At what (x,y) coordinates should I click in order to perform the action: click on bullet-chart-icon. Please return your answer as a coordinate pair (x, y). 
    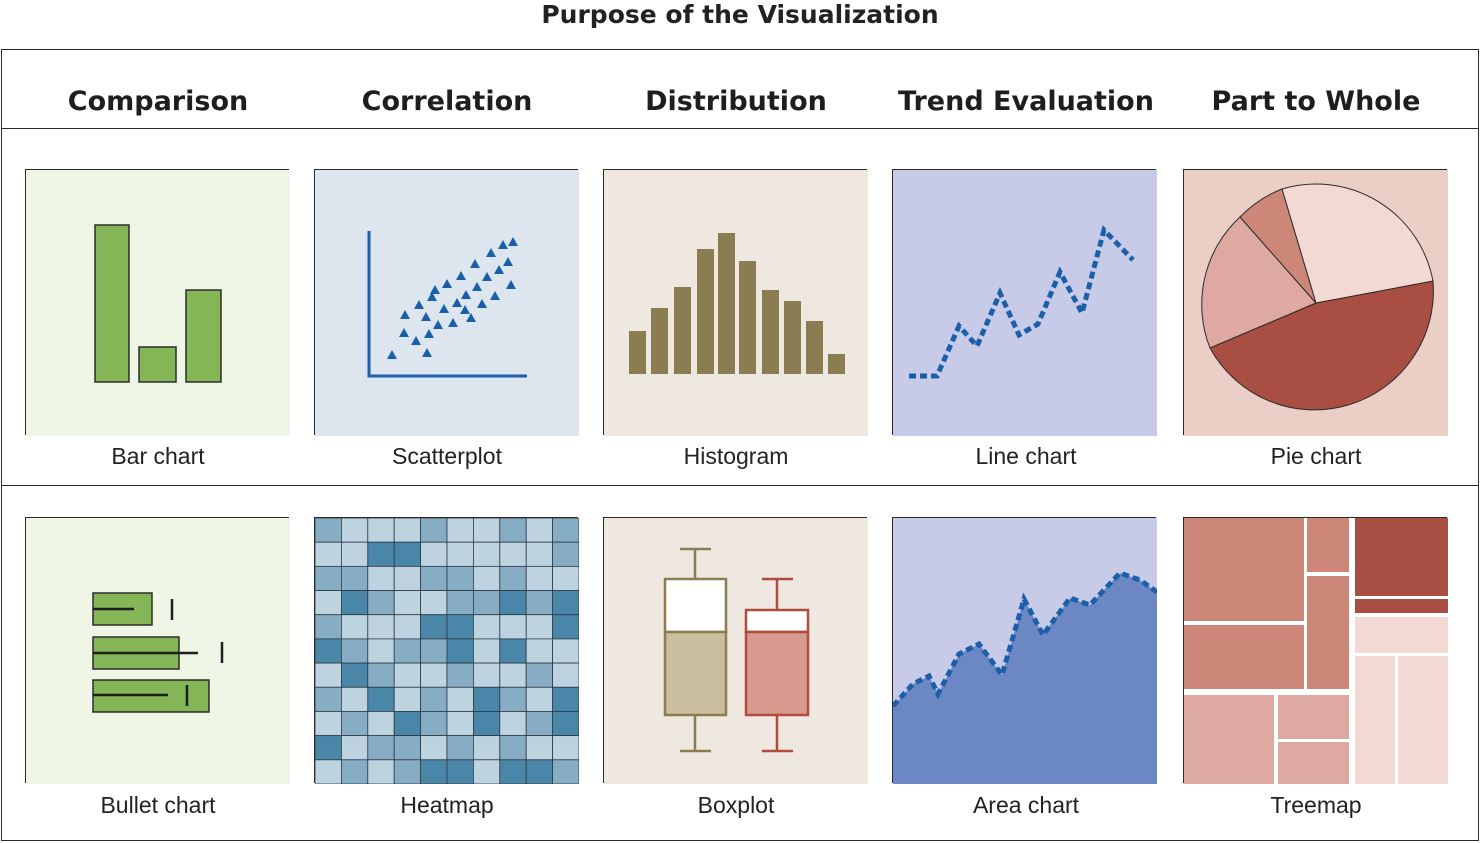
    Looking at the image, I should click on (157, 650).